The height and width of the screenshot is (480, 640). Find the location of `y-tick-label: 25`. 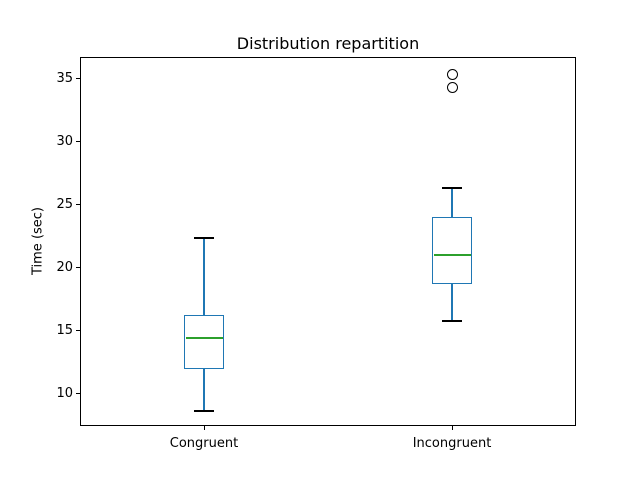

y-tick-label: 25 is located at coordinates (64, 204).